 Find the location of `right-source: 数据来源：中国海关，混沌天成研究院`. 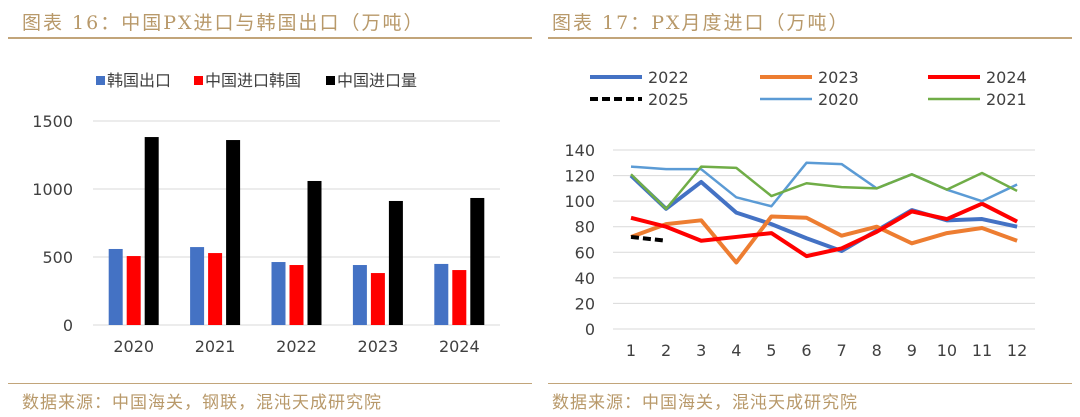

right-source: 数据来源：中国海关，混沌天成研究院 is located at coordinates (705, 403).